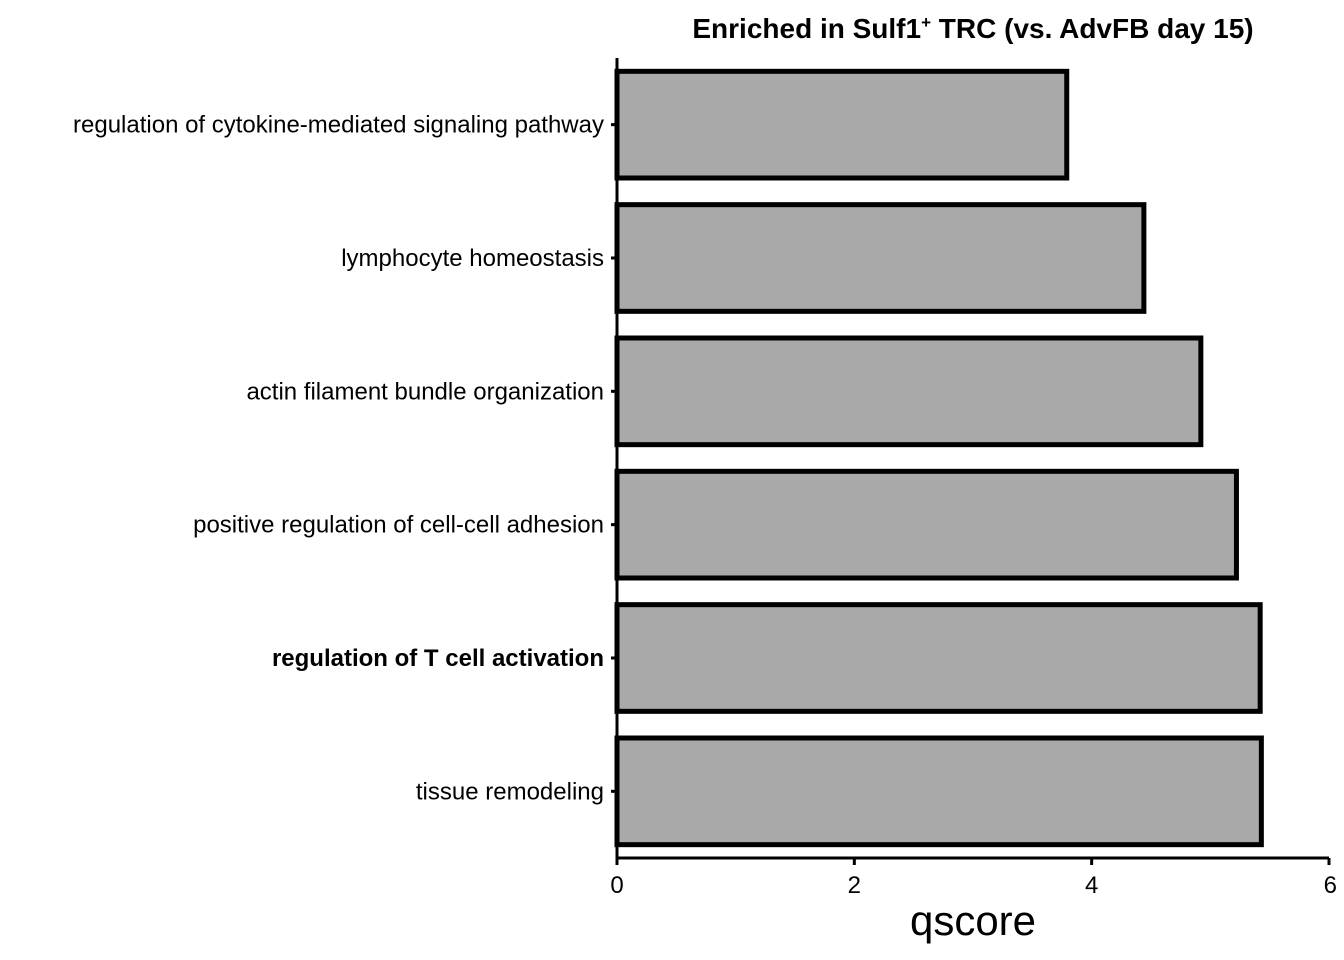  Describe the element at coordinates (438, 658) in the screenshot. I see `category-label: regulation of T cell activation` at that location.